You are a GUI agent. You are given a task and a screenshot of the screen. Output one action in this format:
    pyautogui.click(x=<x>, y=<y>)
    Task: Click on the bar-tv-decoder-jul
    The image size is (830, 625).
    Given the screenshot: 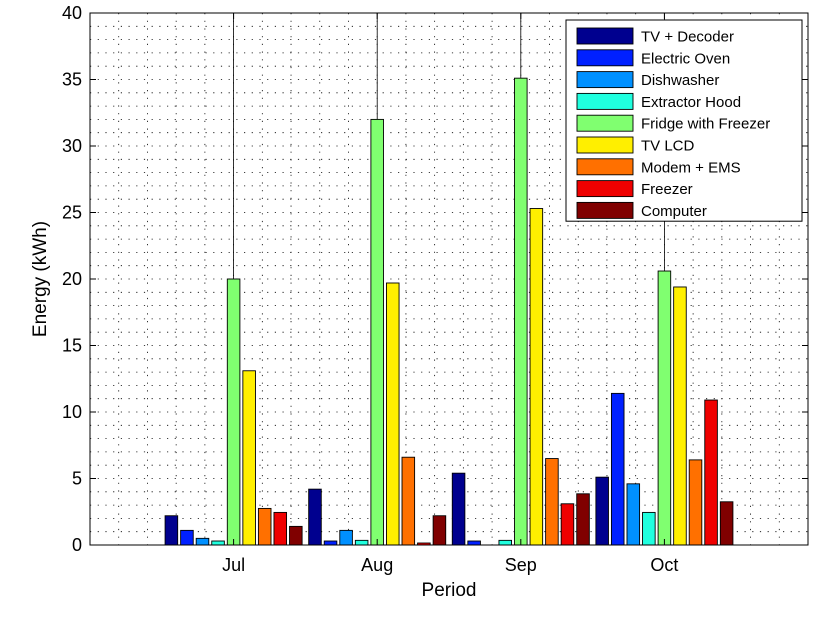 What is the action you would take?
    pyautogui.click(x=171, y=530)
    